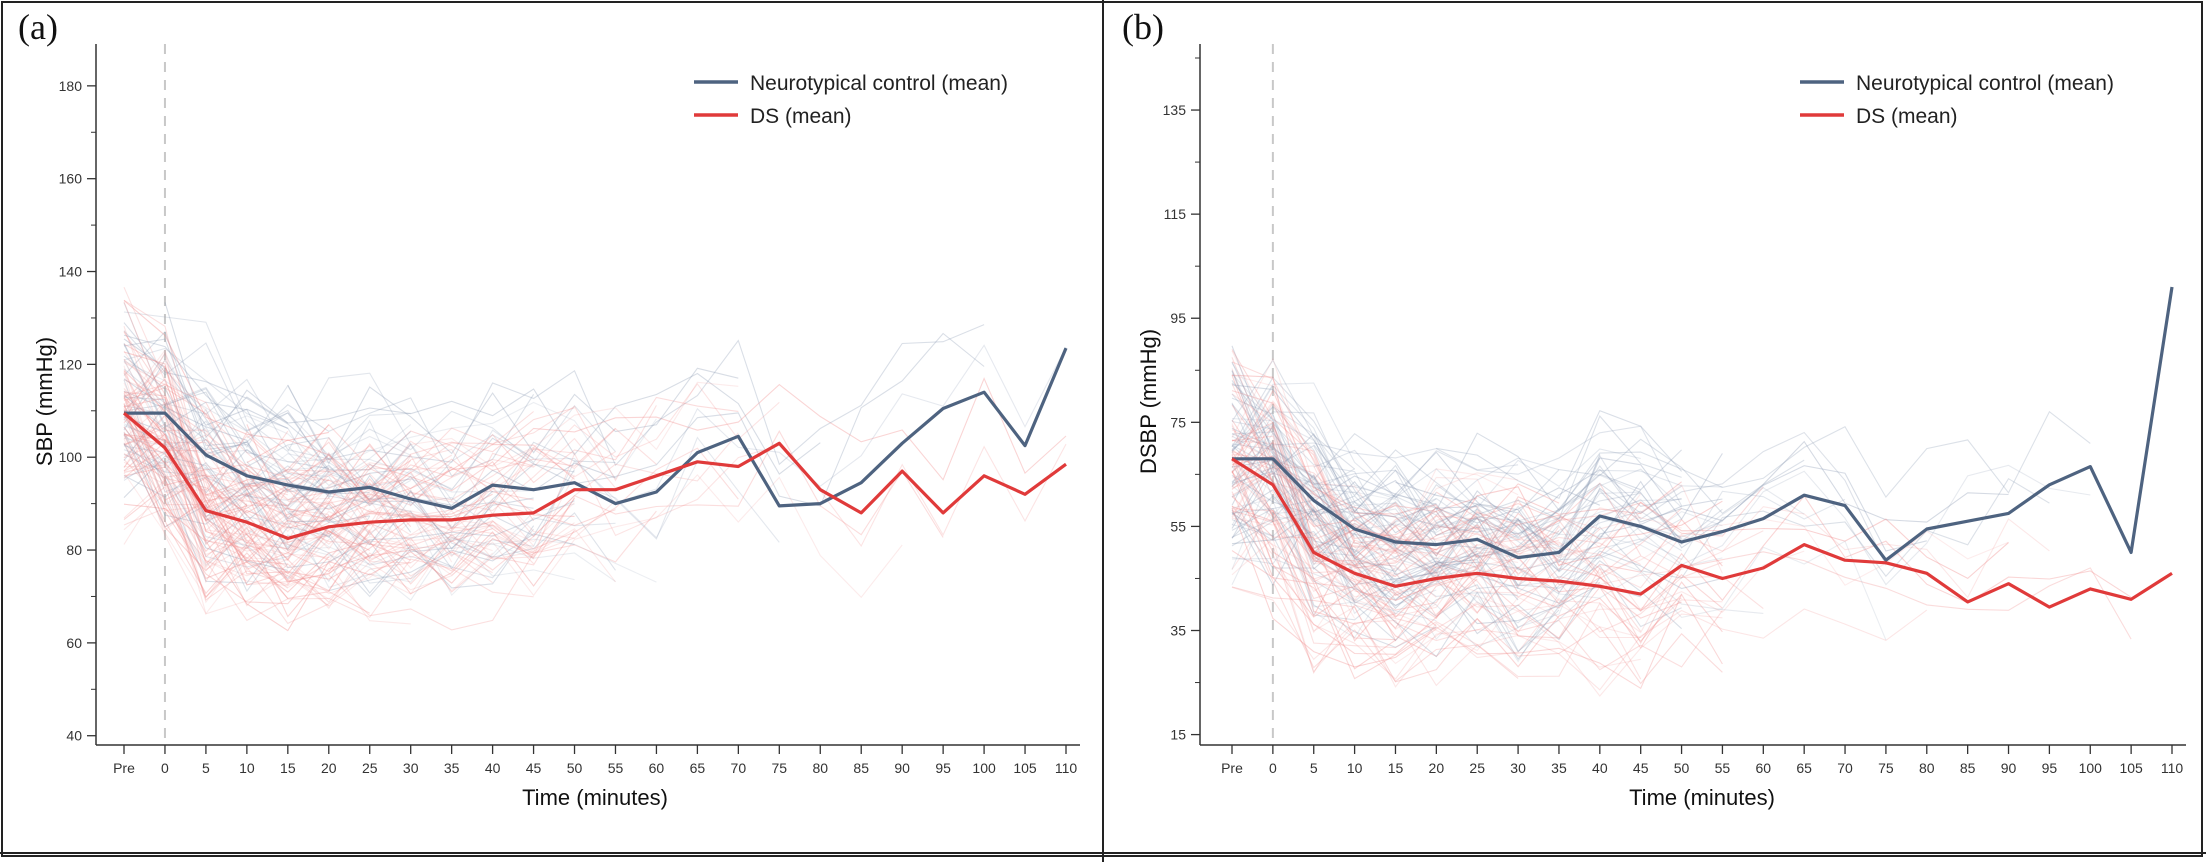 The width and height of the screenshot is (2206, 862). I want to click on x-tick-label: 50, so click(575, 768).